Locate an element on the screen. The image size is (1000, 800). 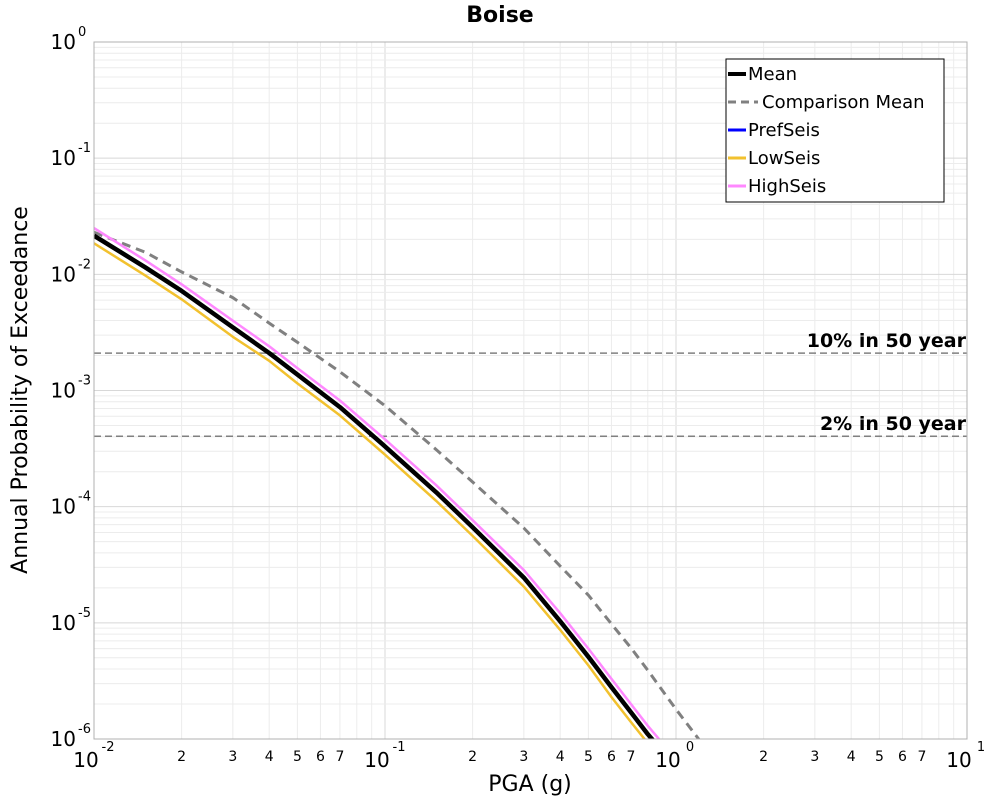
legend-label-lowseis: LowSeis is located at coordinates (784, 158).